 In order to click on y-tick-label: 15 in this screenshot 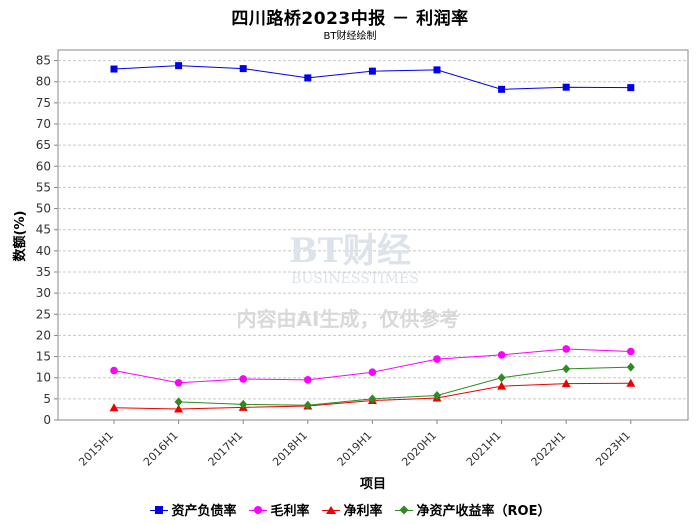, I will do `click(43, 357)`.